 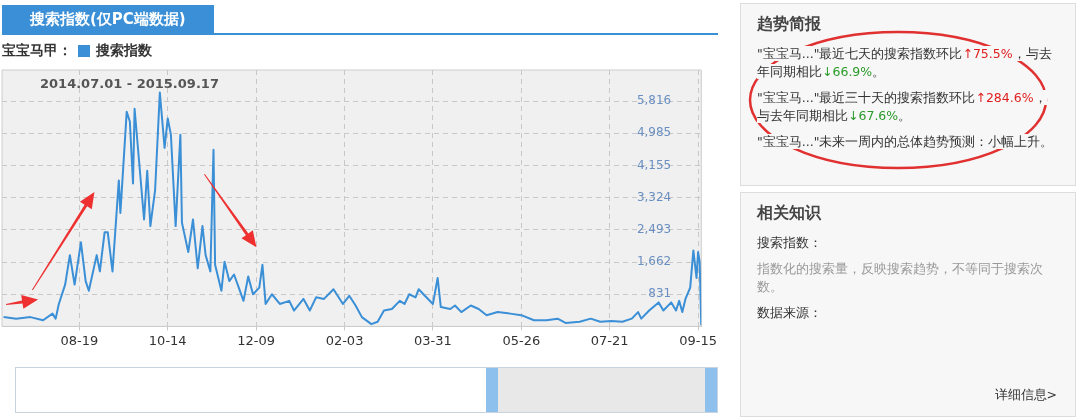 I want to click on text: 搜索指数：, so click(x=790, y=243).